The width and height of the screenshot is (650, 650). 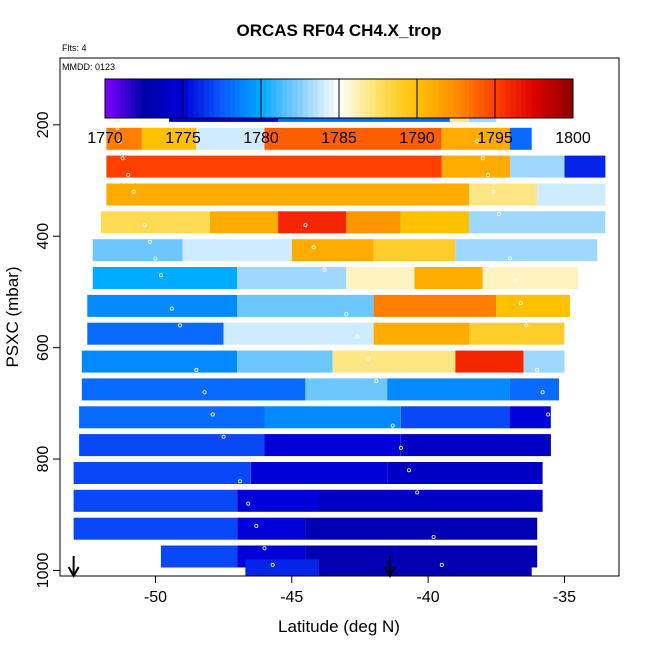 I want to click on y-tick-label-1: 400, so click(x=43, y=236).